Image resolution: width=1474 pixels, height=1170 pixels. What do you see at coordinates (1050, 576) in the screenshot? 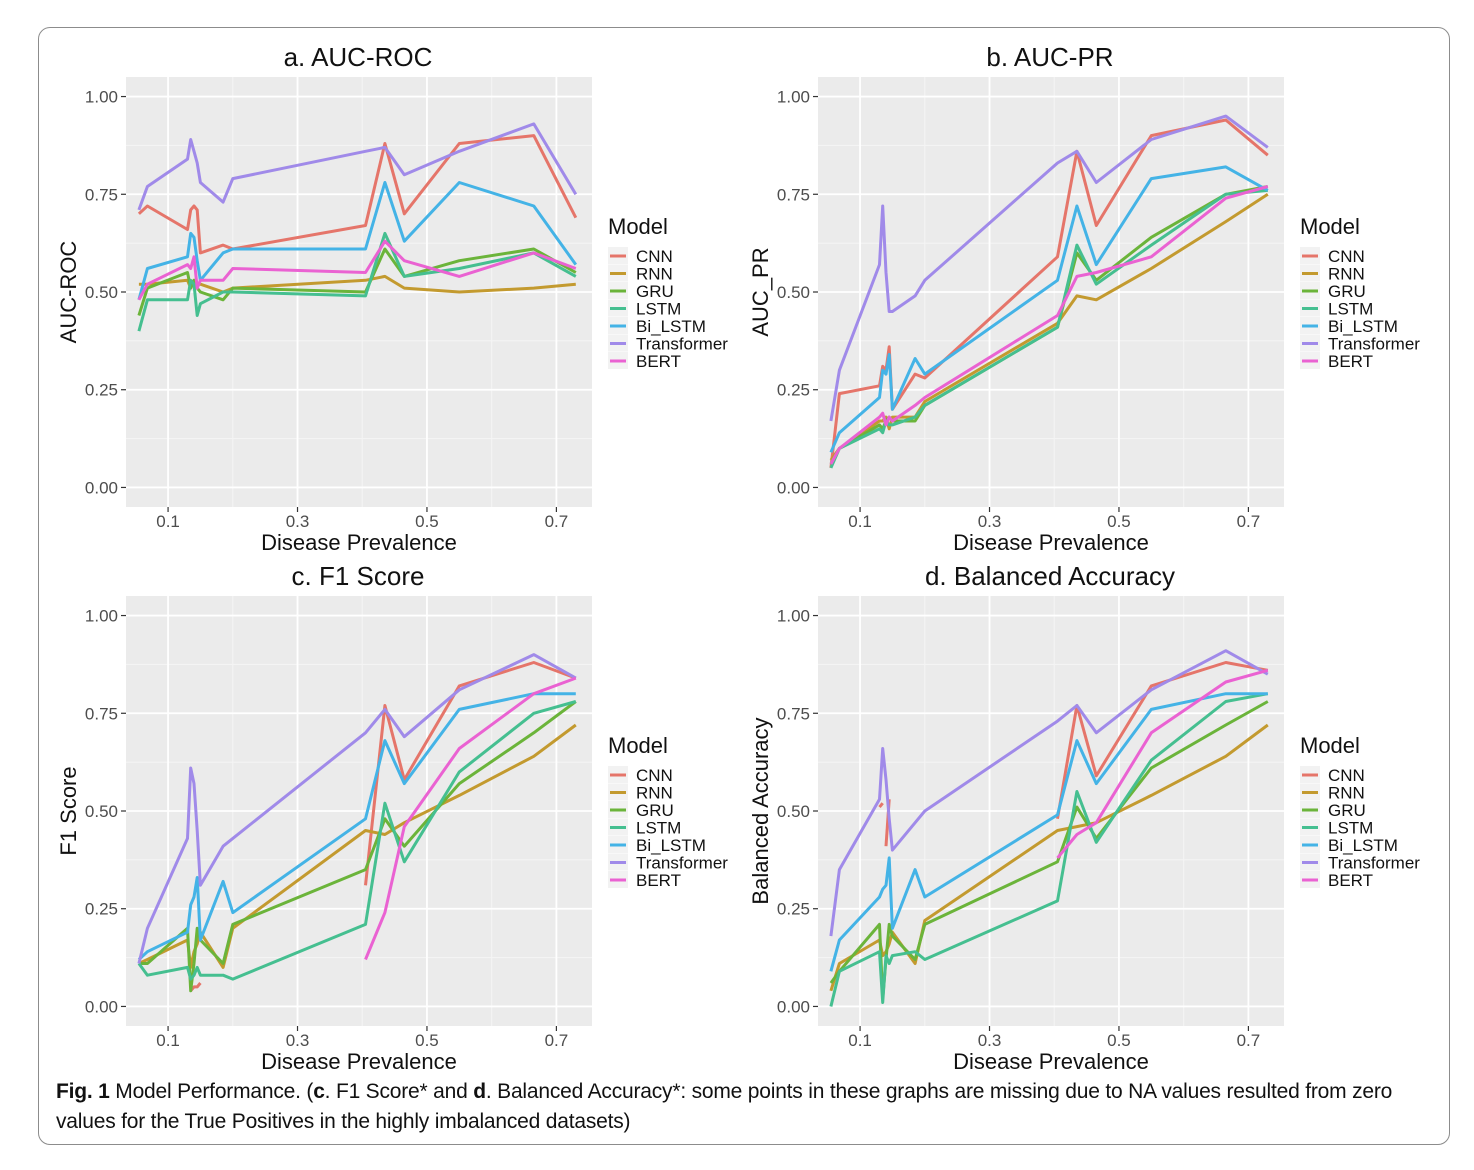
I see `chart-title: d. Balanced Accuracy` at bounding box center [1050, 576].